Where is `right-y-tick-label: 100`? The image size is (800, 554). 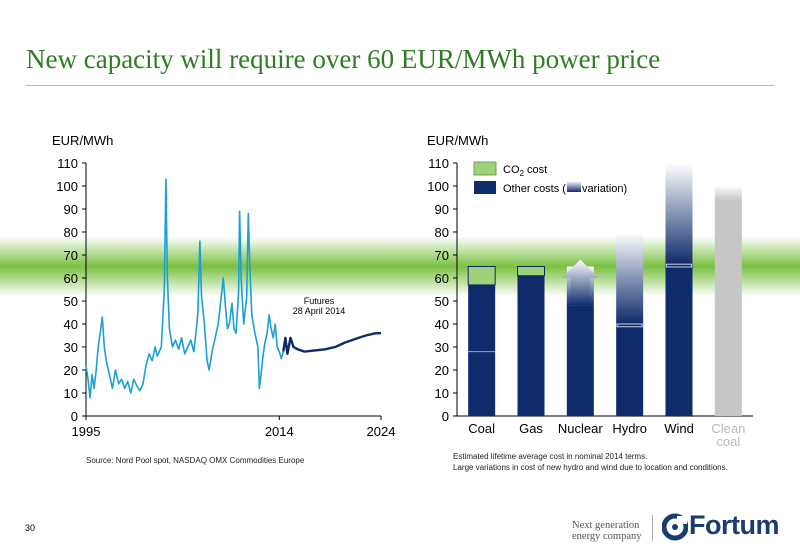
right-y-tick-label: 100 is located at coordinates (438, 186).